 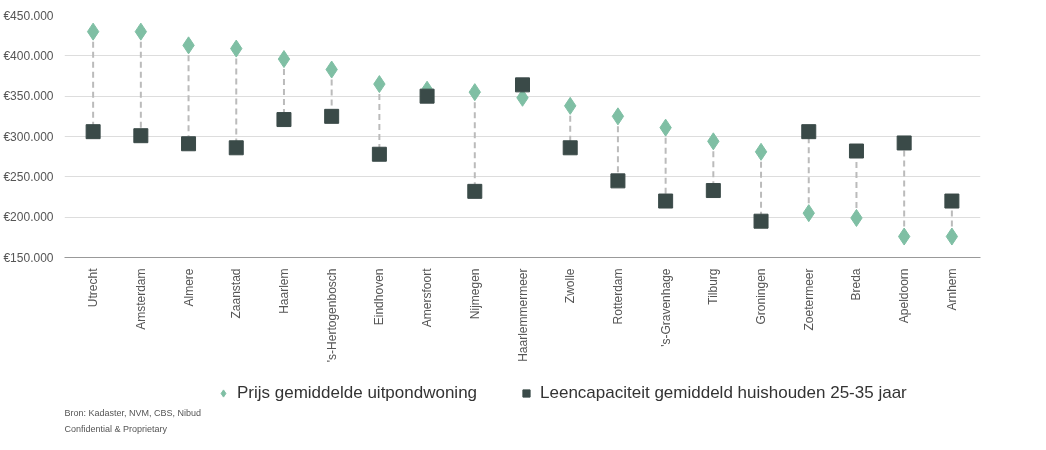 What do you see at coordinates (28, 136) in the screenshot?
I see `y-tick-label: €300.000` at bounding box center [28, 136].